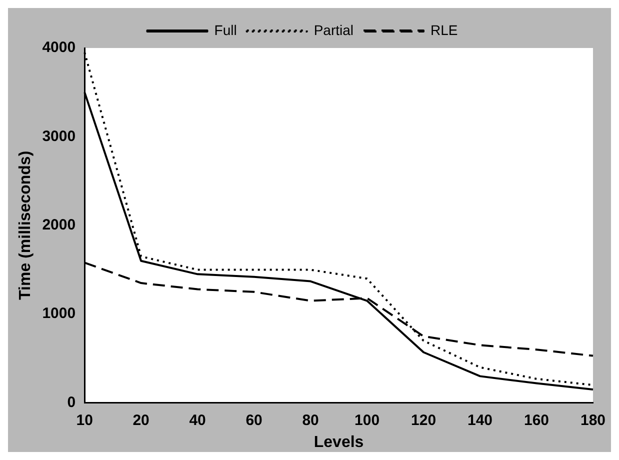 The image size is (619, 460). I want to click on x-tick-label: 60, so click(254, 420).